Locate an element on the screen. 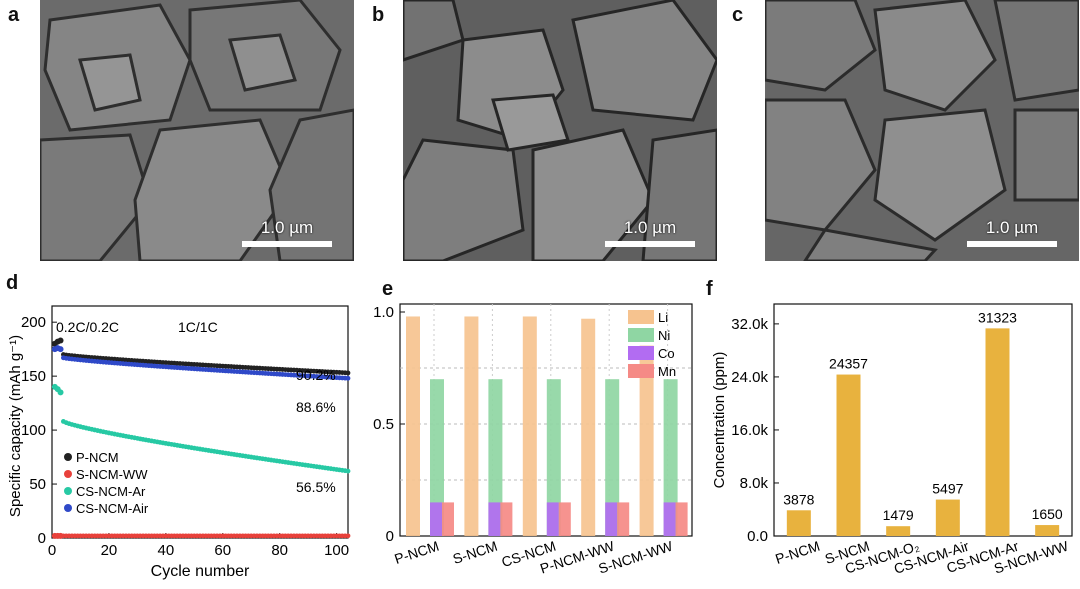  legend-label-ni: Ni is located at coordinates (664, 335).